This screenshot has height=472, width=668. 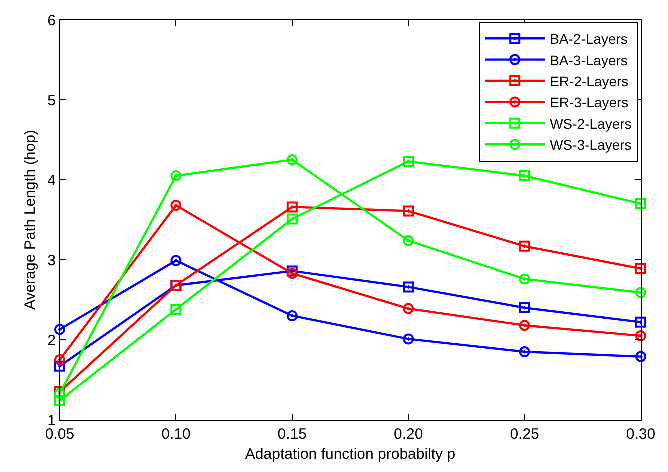 I want to click on x-tick-label: 0.10, so click(x=176, y=434).